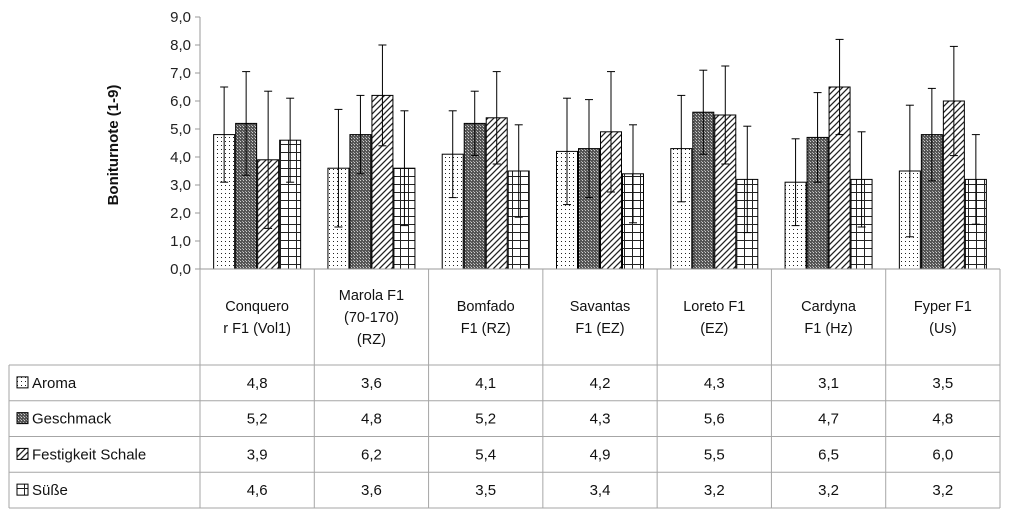 This screenshot has width=1016, height=509. I want to click on category-label: Conquero, so click(257, 307).